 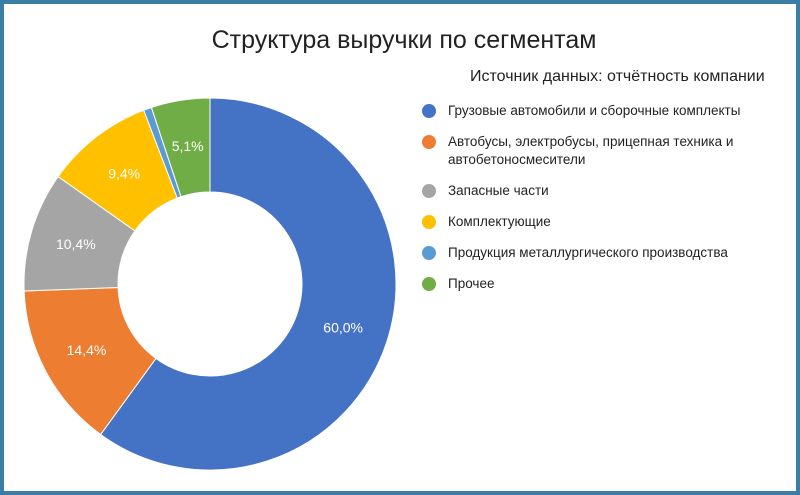 What do you see at coordinates (124, 173) in the screenshot?
I see `slice-label-4: 9,4%` at bounding box center [124, 173].